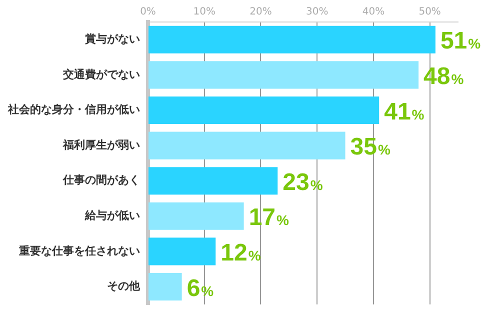  I want to click on data-label: 12%, so click(241, 252).